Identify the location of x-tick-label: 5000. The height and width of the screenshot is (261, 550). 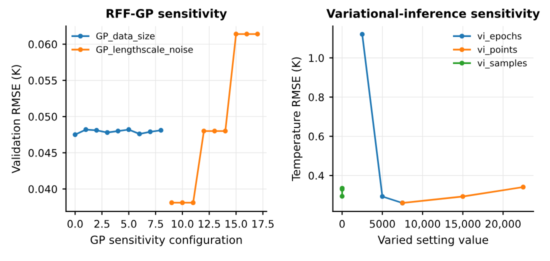
(382, 224).